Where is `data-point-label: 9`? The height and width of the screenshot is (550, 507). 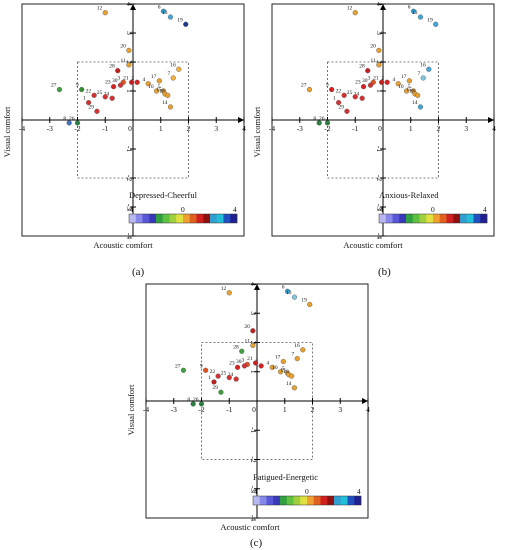
data-point-label: 9 is located at coordinates (327, 86).